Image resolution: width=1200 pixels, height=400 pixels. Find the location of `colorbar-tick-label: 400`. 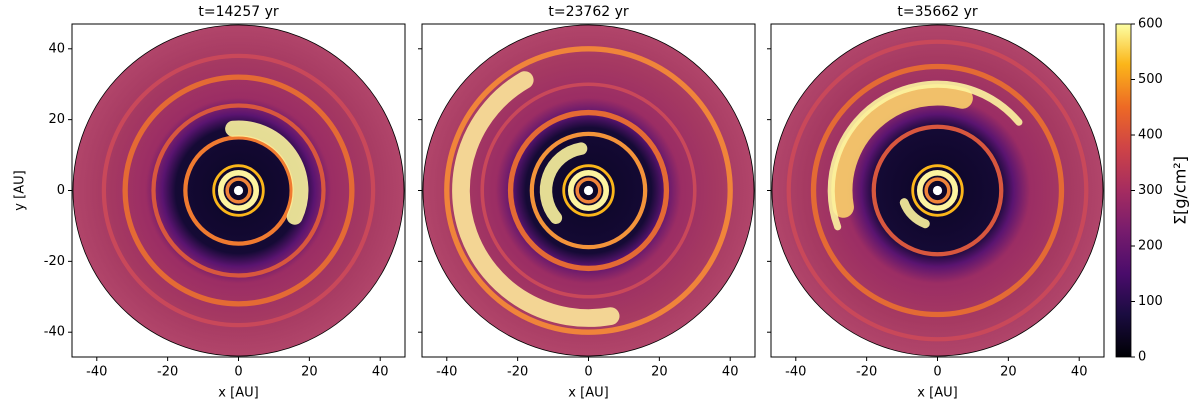

colorbar-tick-label: 400 is located at coordinates (1150, 135).